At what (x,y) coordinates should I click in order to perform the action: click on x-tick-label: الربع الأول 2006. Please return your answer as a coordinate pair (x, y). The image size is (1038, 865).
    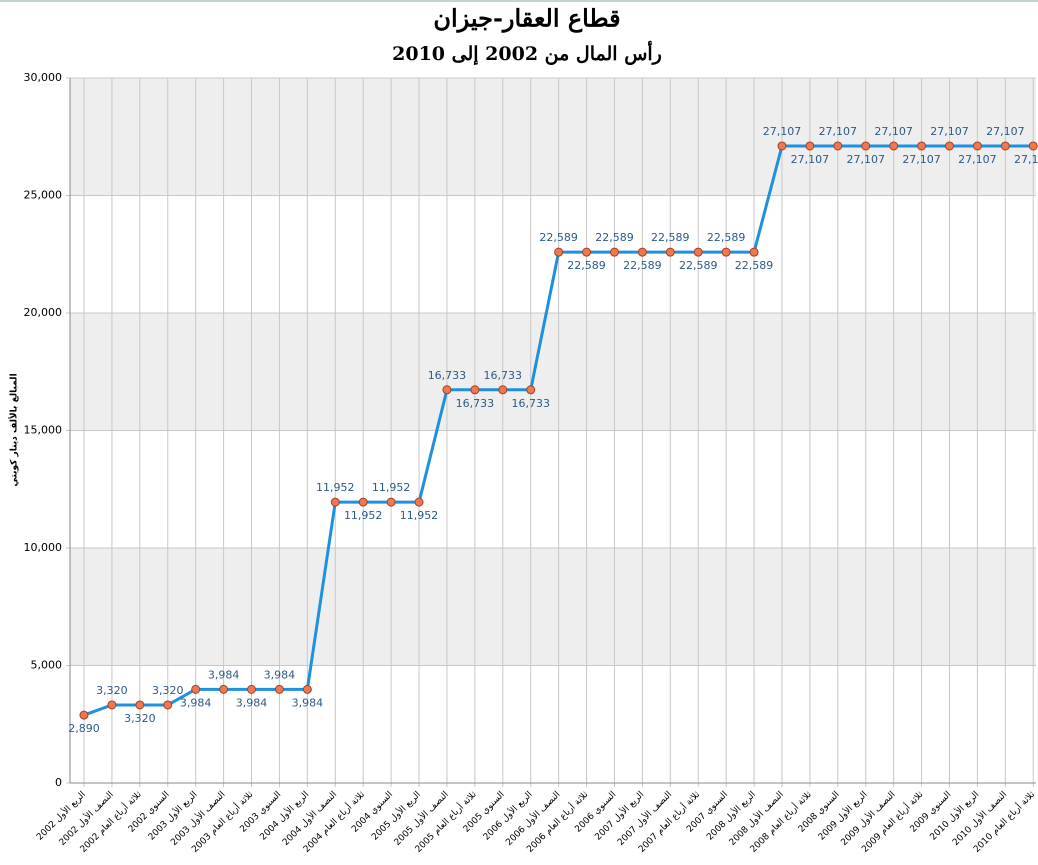
    Looking at the image, I should click on (507, 815).